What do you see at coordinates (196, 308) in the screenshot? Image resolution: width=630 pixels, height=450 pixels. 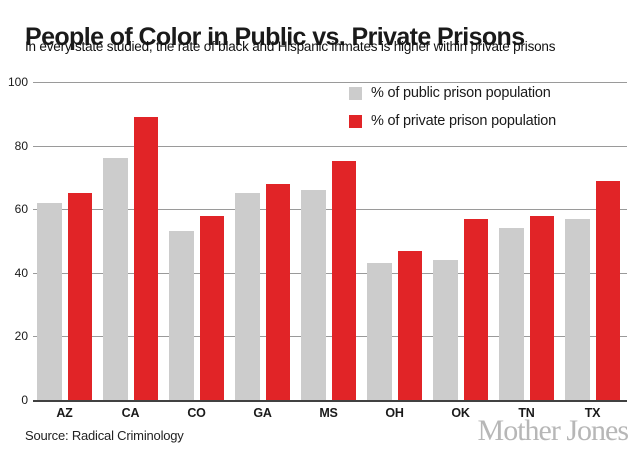 I see `bar-group-CO` at bounding box center [196, 308].